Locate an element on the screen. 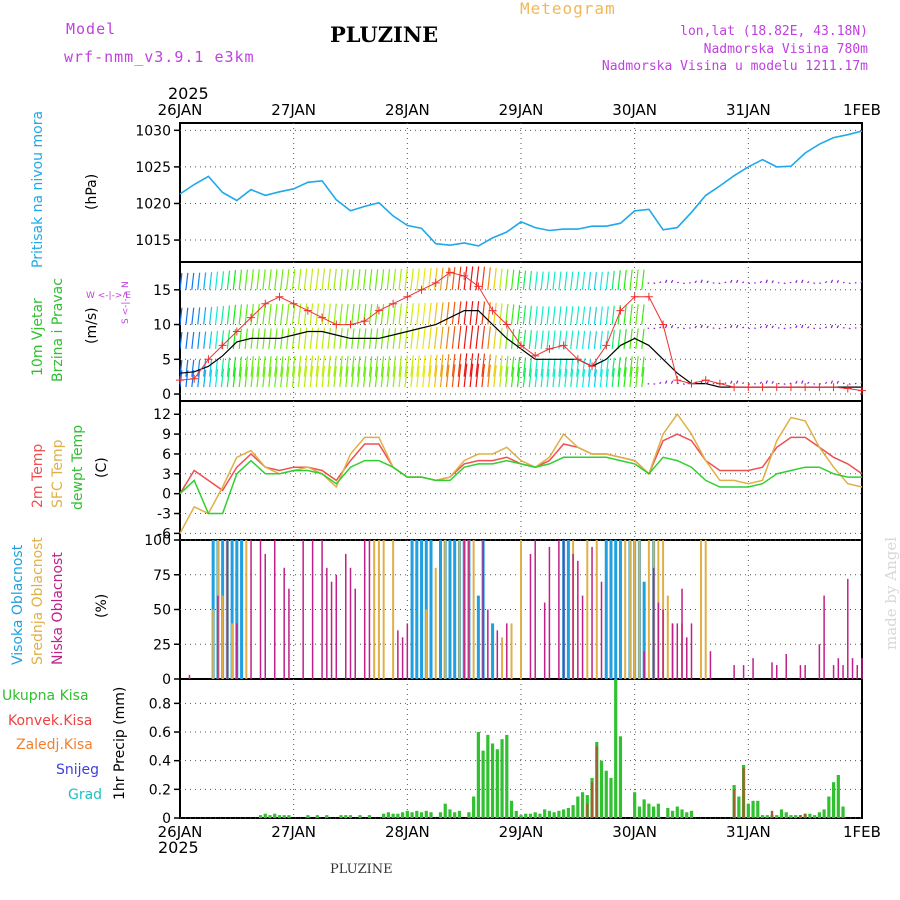 This screenshot has width=900, height=900. pressure-unit: (hPa) is located at coordinates (92, 192).